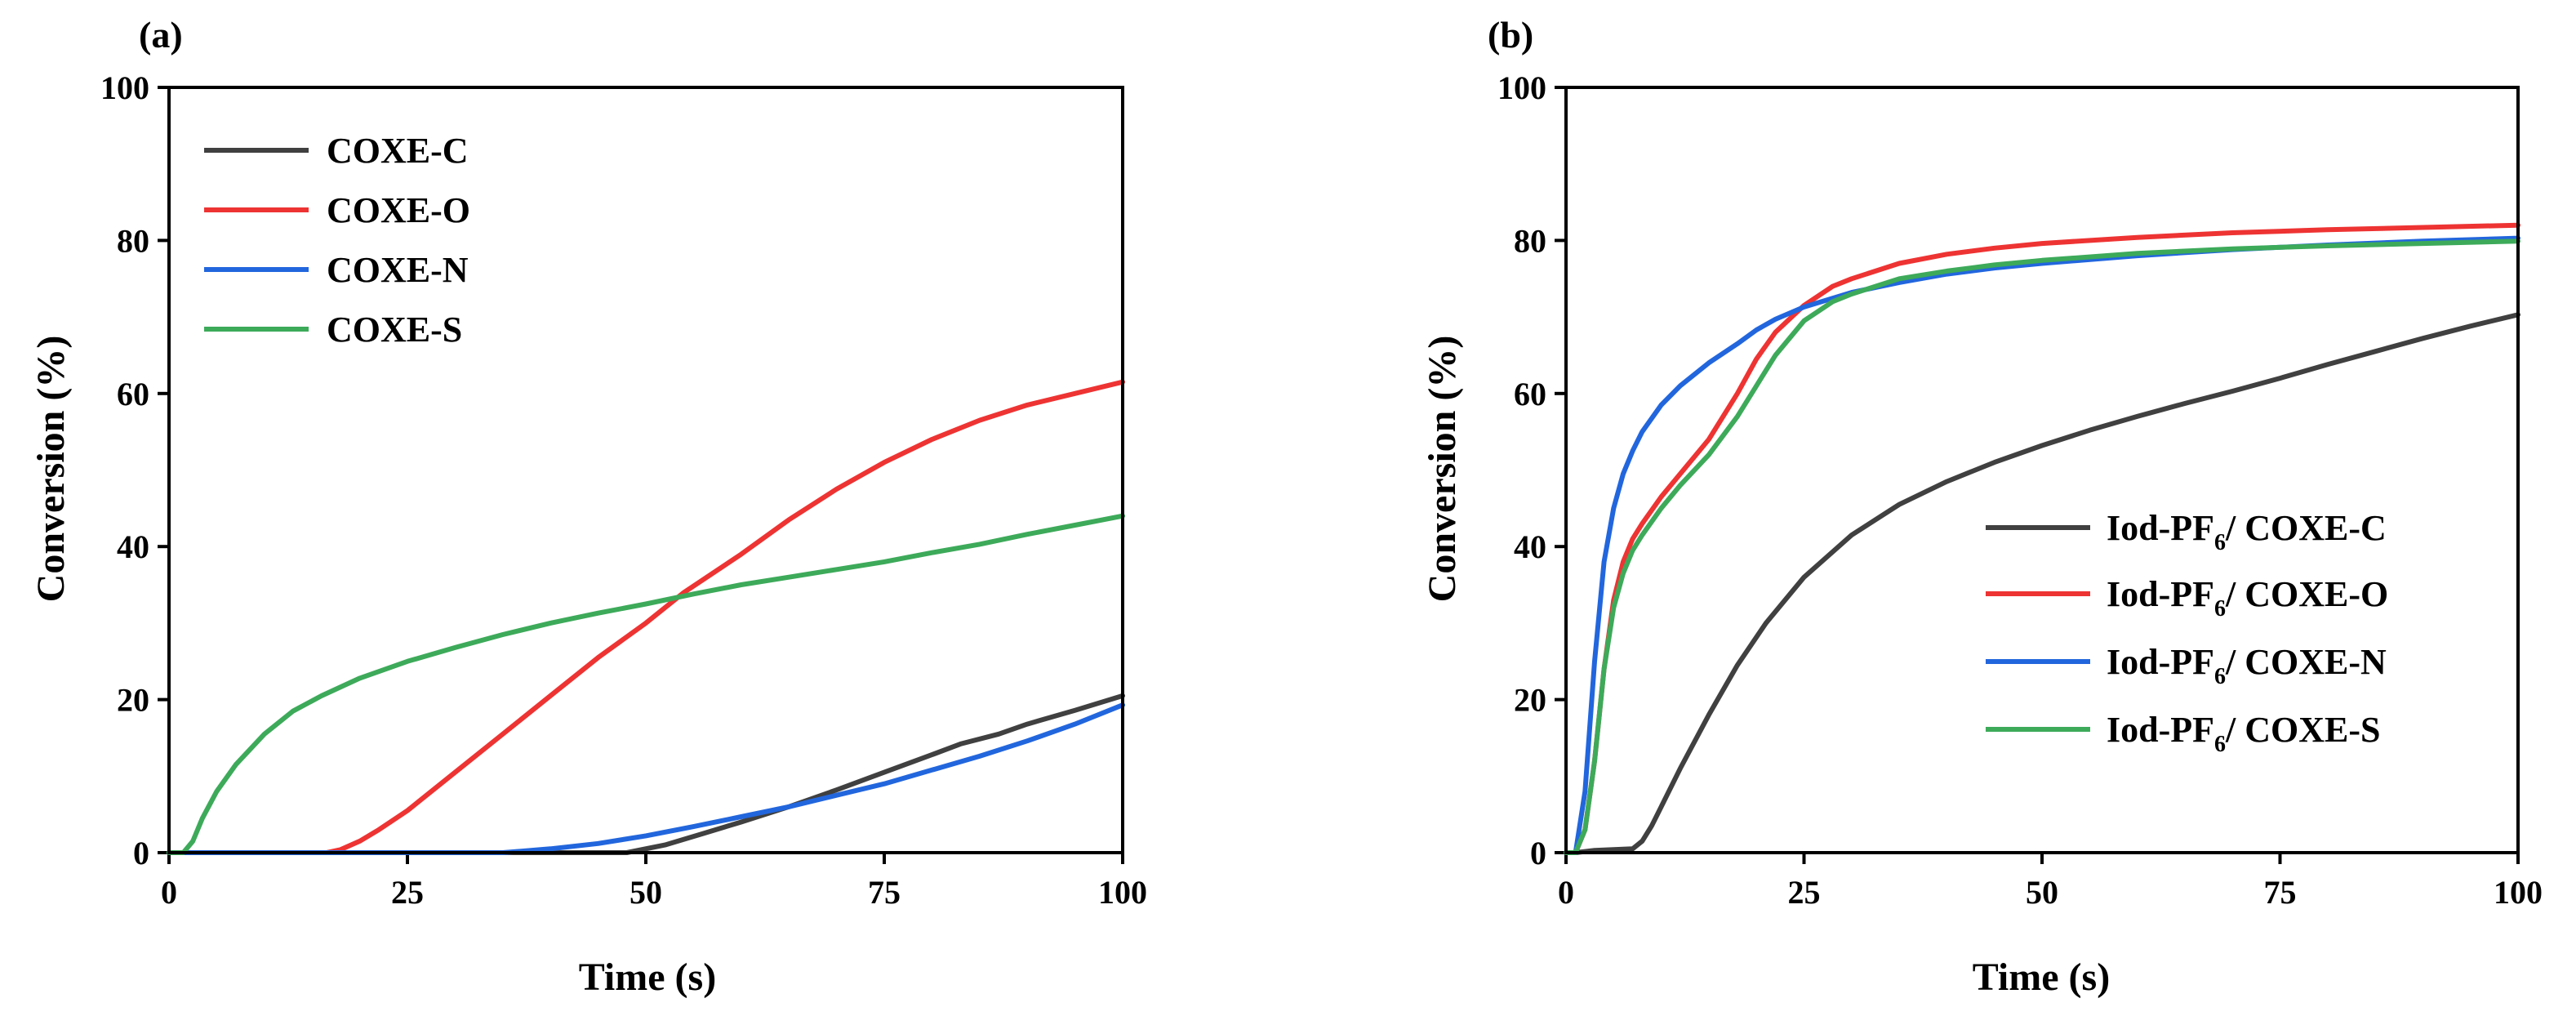 This screenshot has width=2576, height=1016. I want to click on legend-item-coxe-o: COXE-O, so click(337, 210).